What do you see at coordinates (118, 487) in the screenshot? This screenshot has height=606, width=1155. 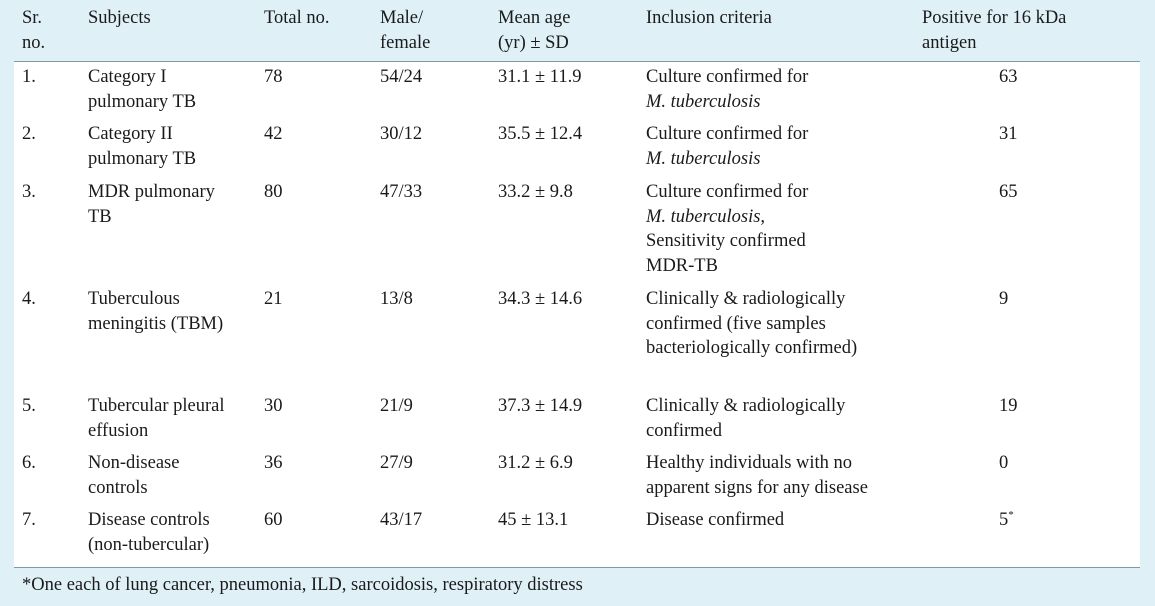 I see `cell-subject: controls` at bounding box center [118, 487].